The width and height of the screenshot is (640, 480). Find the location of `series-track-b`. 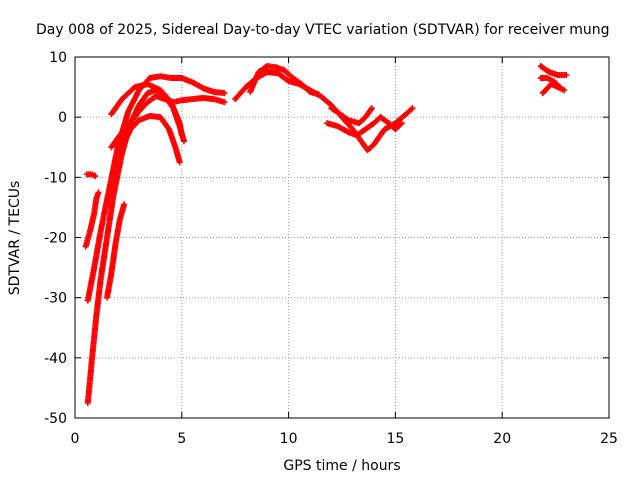

series-track-b is located at coordinates (91, 175).